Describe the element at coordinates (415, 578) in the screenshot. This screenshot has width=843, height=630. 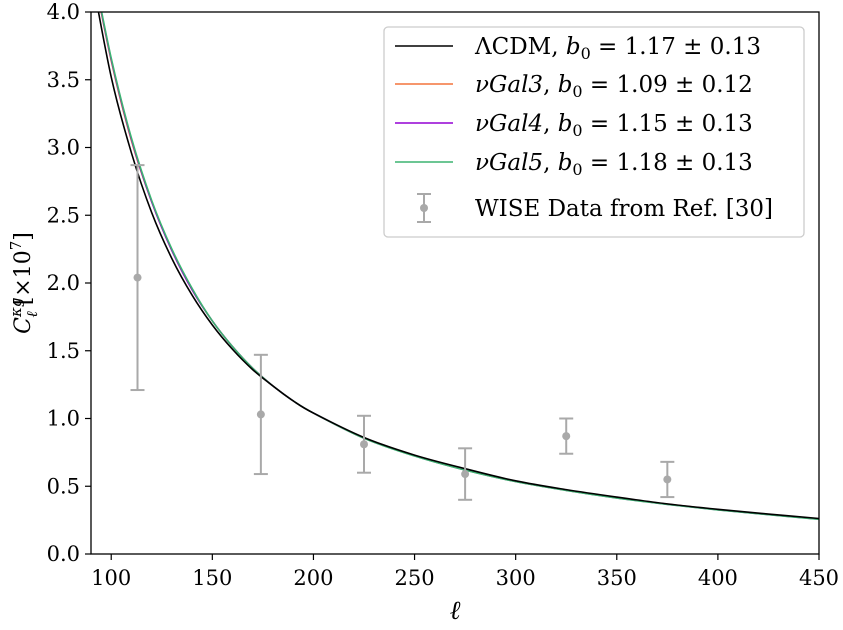
I see `x-tick-label-250: 250` at that location.